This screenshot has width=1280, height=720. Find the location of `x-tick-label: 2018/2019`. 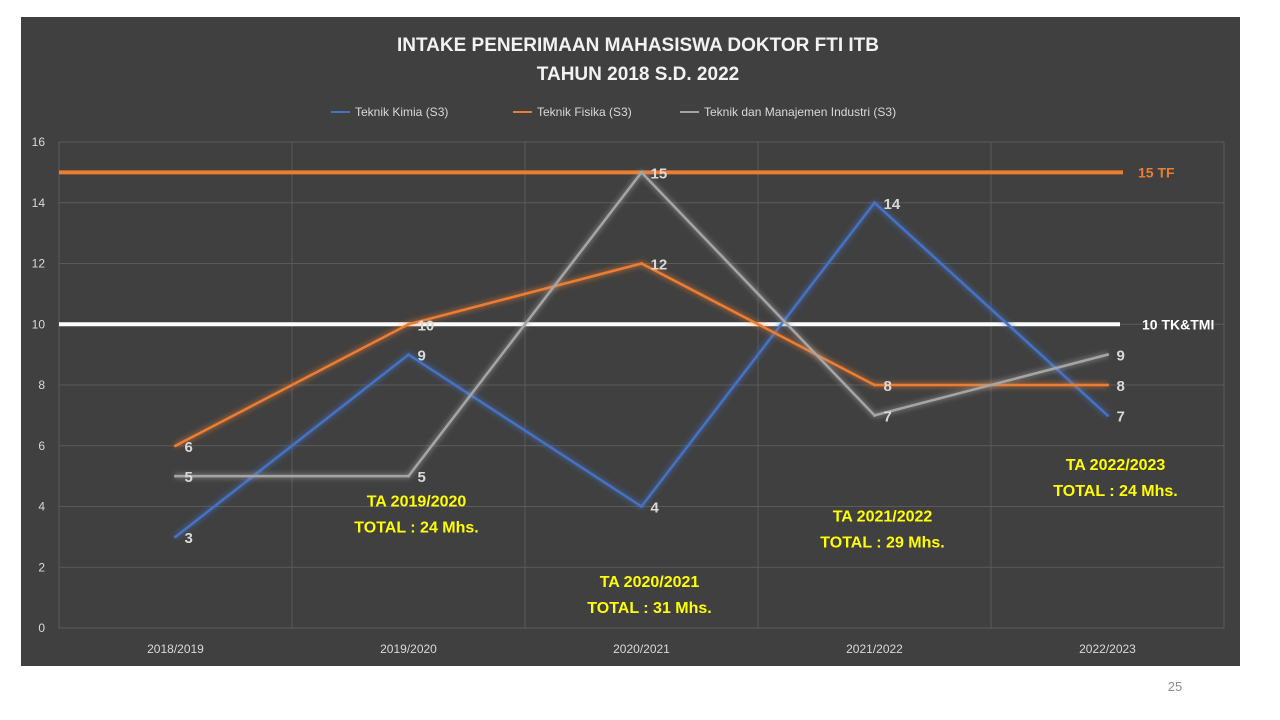

x-tick-label: 2018/2019 is located at coordinates (175, 649).